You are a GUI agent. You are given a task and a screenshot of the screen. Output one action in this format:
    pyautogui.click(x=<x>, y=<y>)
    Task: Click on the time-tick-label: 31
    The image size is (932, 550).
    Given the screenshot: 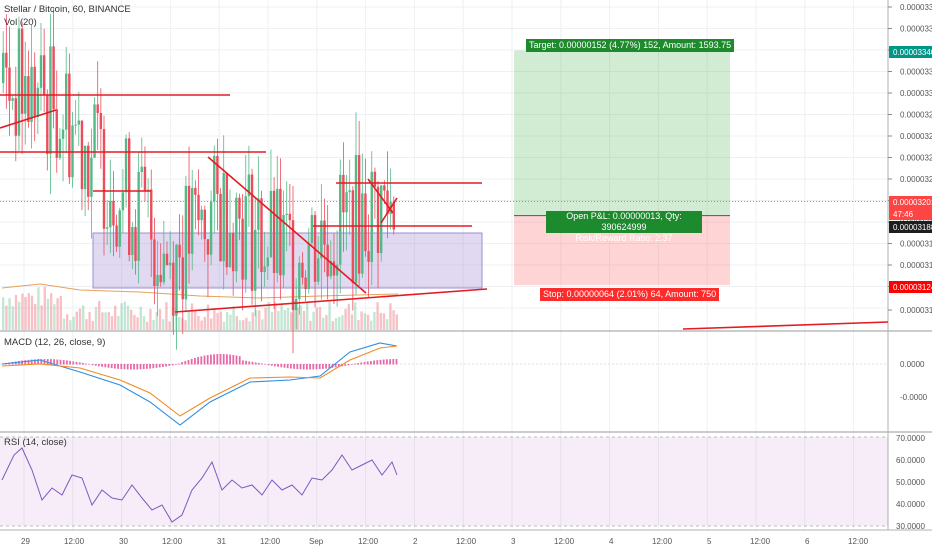 What is the action you would take?
    pyautogui.click(x=221, y=541)
    